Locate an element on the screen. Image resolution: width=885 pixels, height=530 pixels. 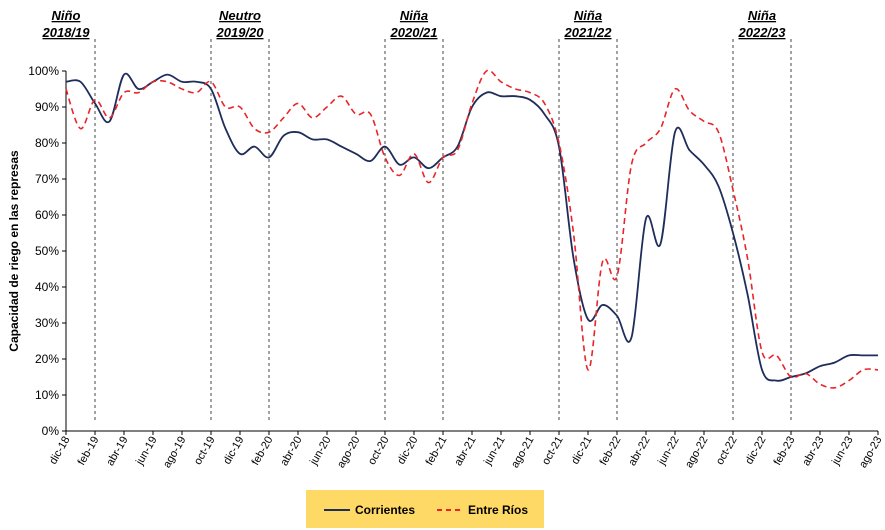
x-tick-label: ago-21 is located at coordinates (523, 453).